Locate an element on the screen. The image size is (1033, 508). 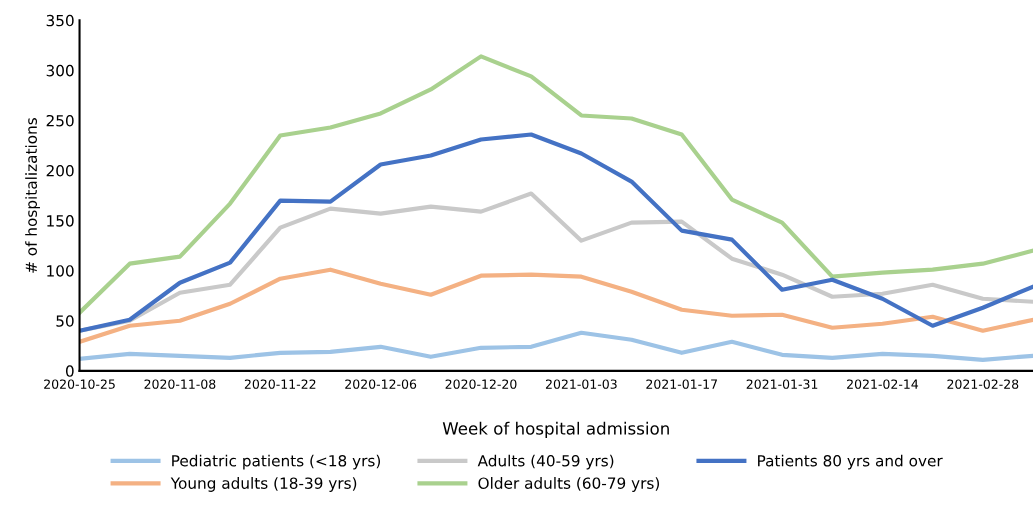
y-tick-label: 300 is located at coordinates (60, 70).